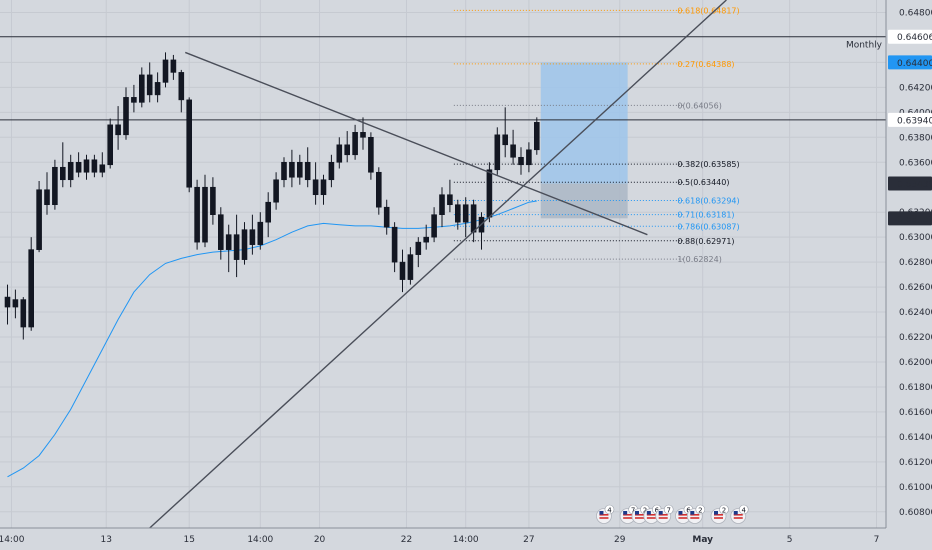 The image size is (932, 550). What do you see at coordinates (914, 185) in the screenshot?
I see `price-marker-label: 0.63430` at bounding box center [914, 185].